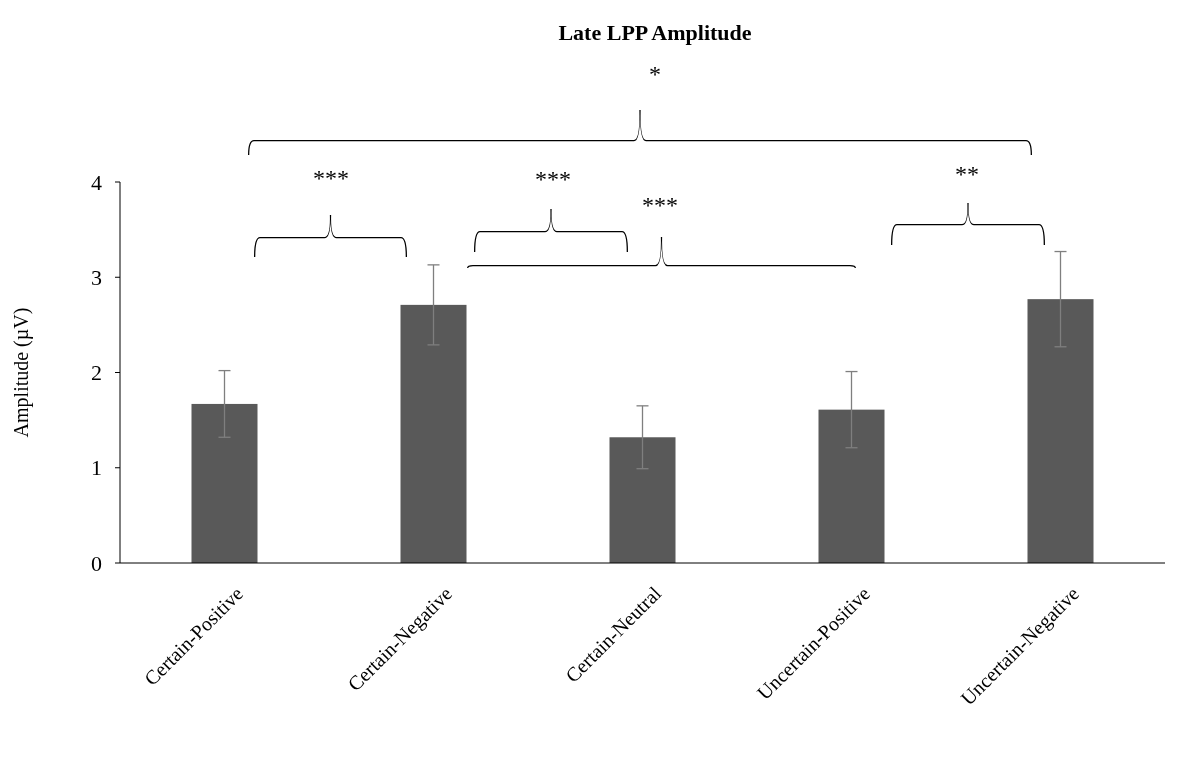 This screenshot has height=758, width=1178. What do you see at coordinates (96, 563) in the screenshot?
I see `y-tick-label: 0` at bounding box center [96, 563].